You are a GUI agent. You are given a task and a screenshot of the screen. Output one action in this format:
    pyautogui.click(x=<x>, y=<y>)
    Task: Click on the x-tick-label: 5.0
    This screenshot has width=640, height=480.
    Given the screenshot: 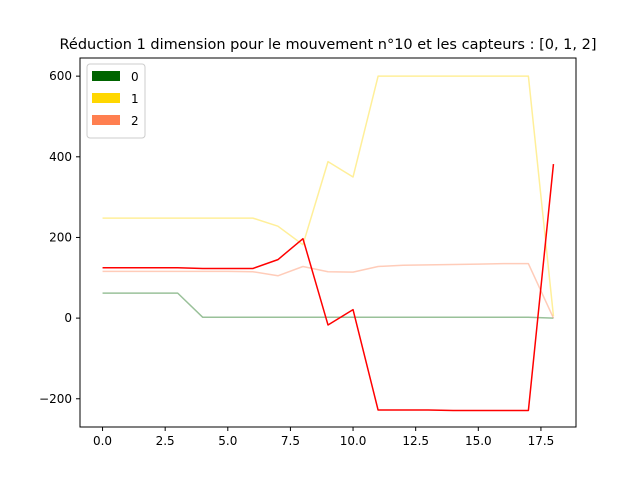 What is the action you would take?
    pyautogui.click(x=227, y=441)
    